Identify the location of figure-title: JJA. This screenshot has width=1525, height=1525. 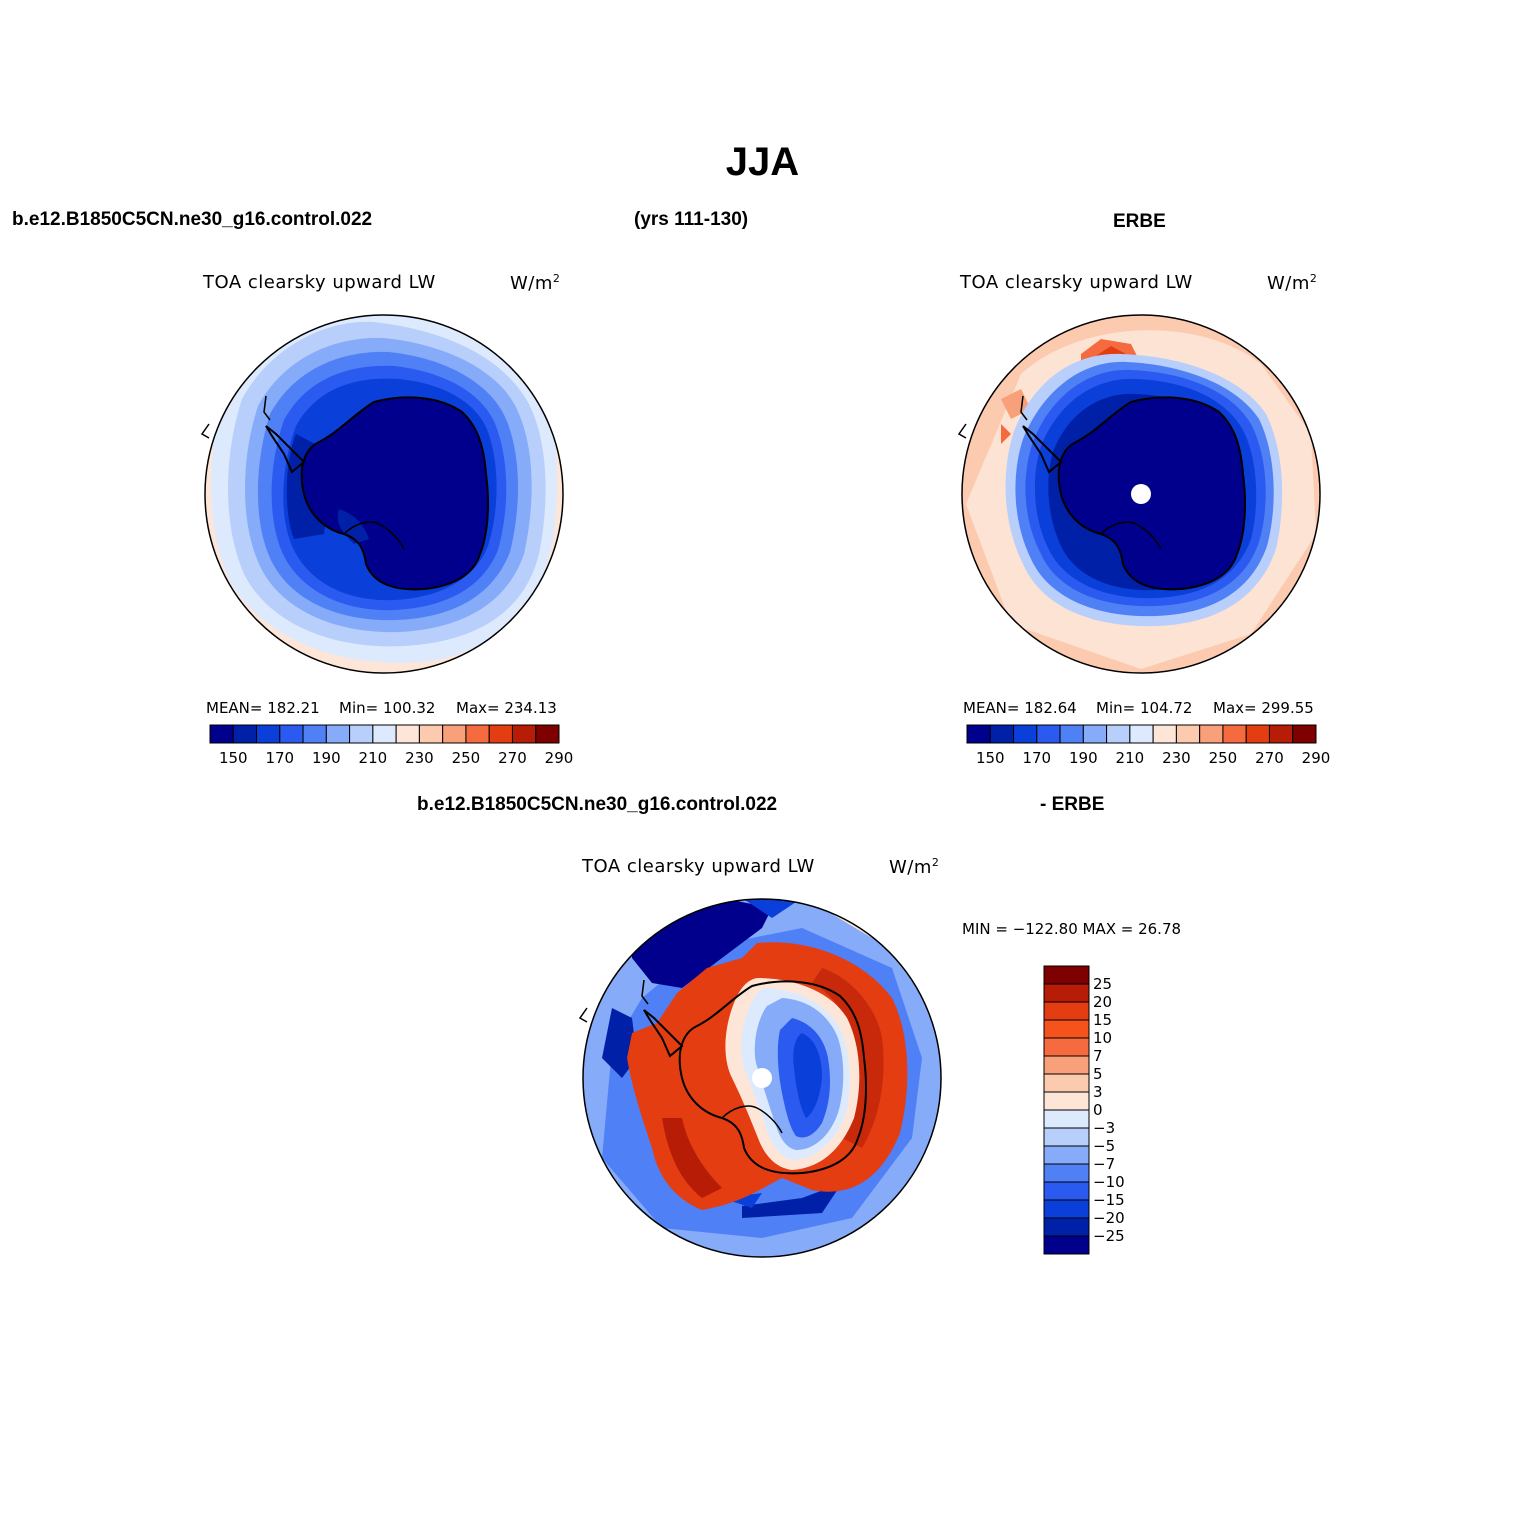
(762, 162).